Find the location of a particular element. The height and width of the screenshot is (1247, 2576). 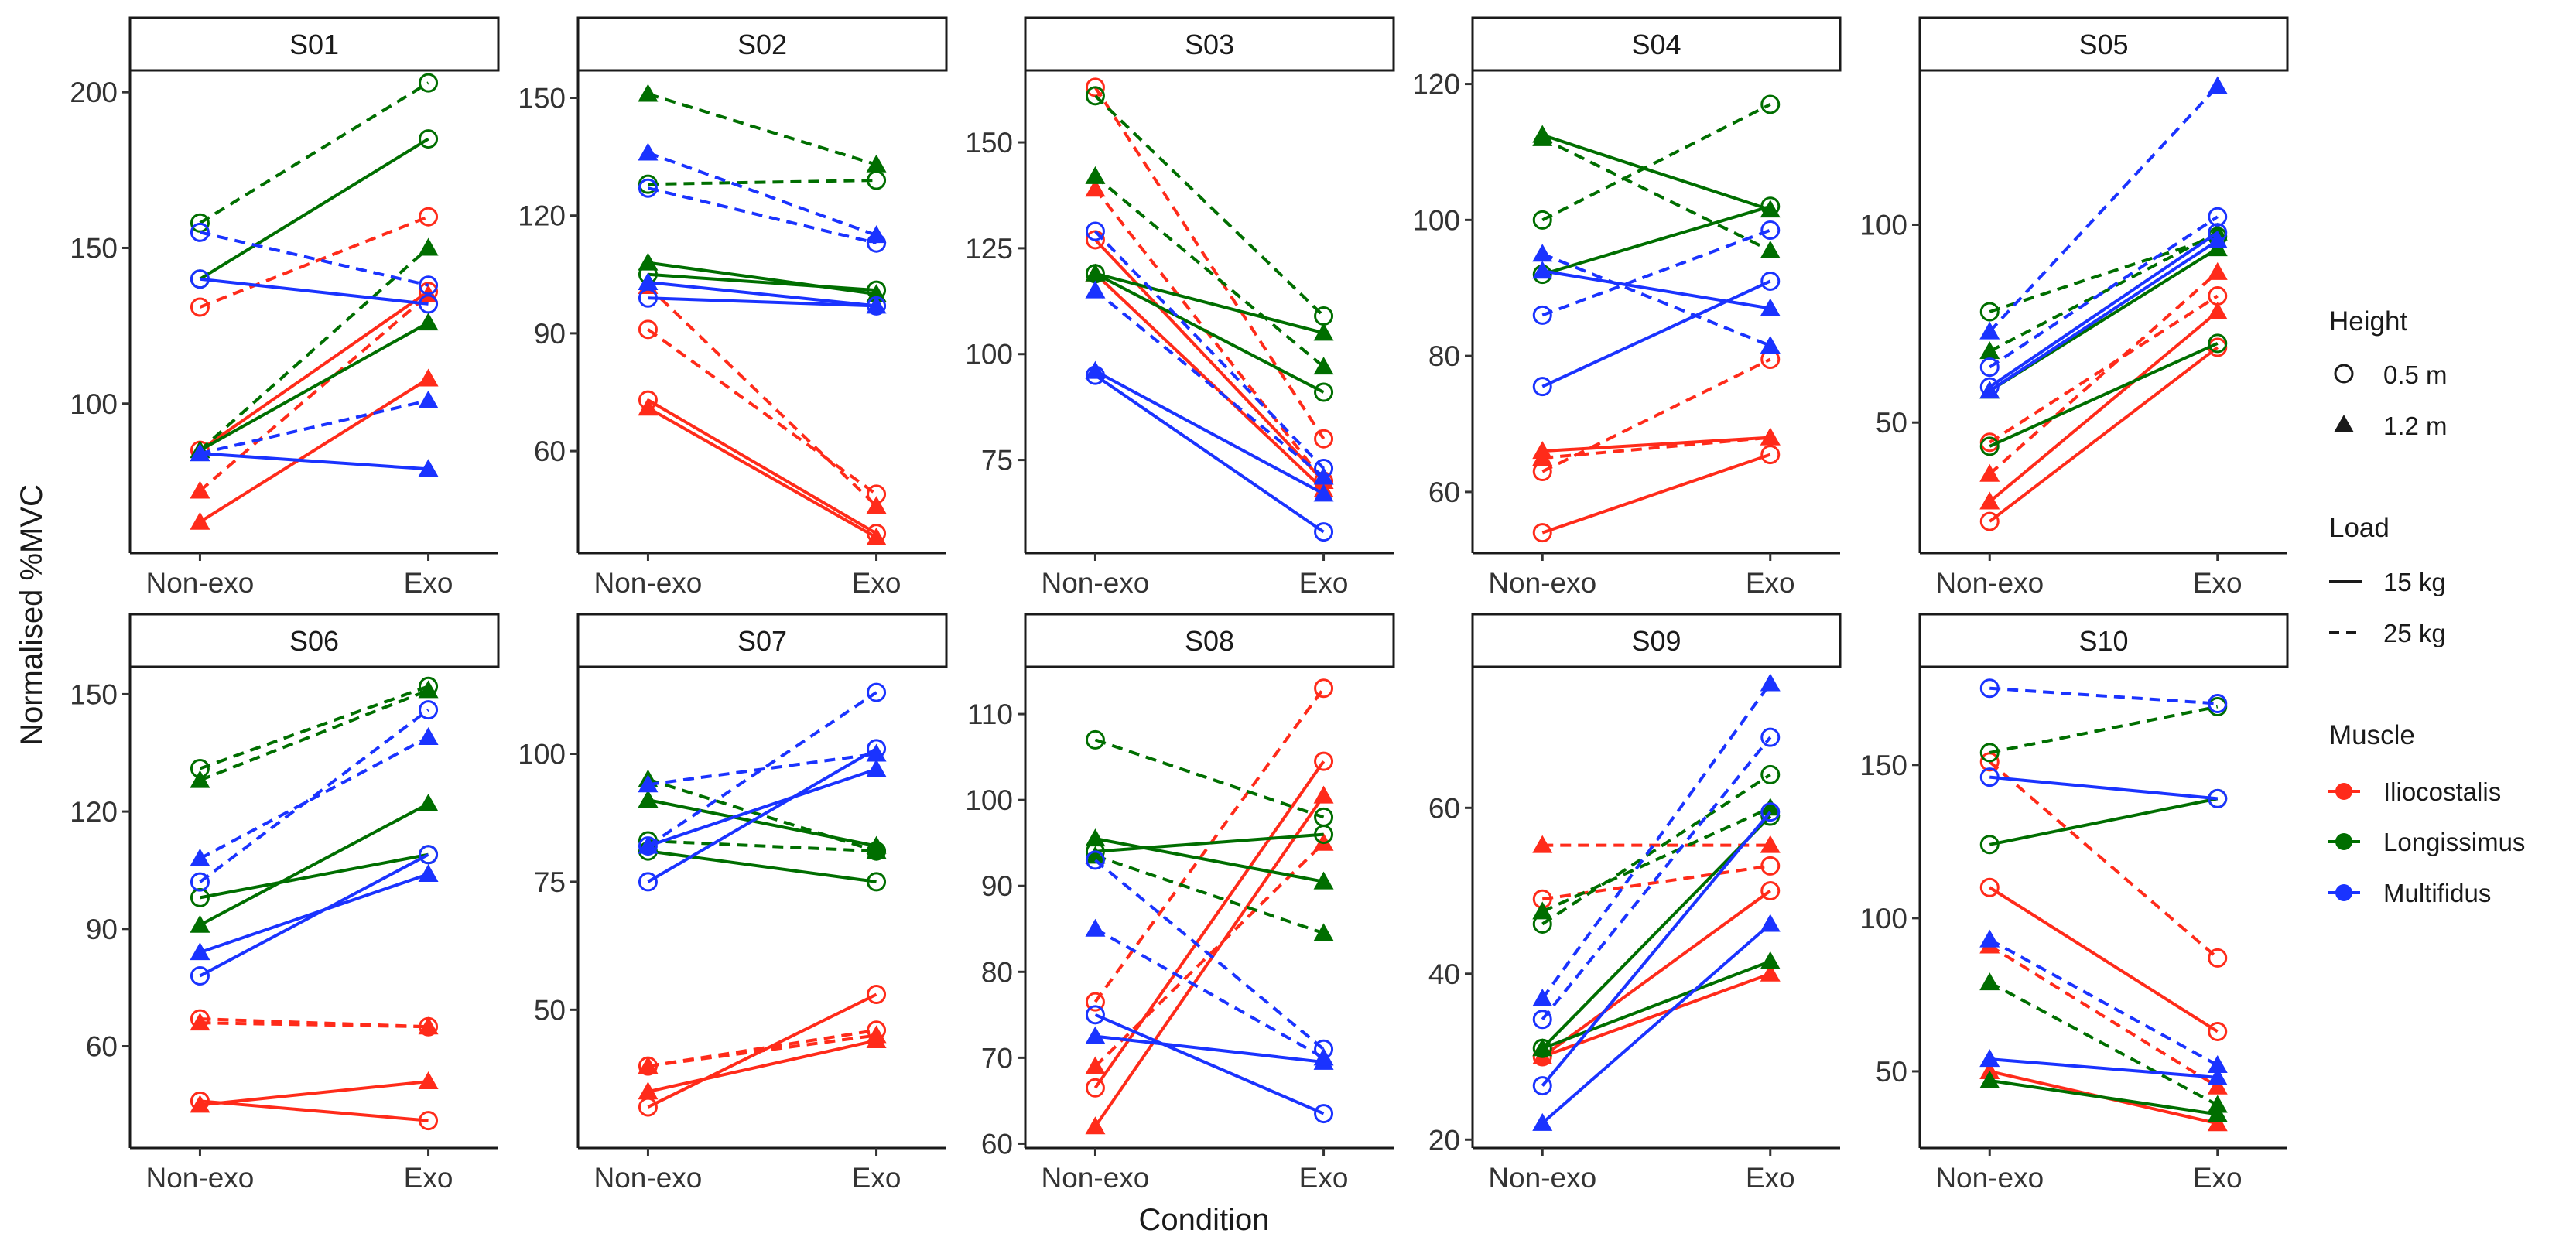

panel-title-s03: S03 is located at coordinates (1210, 44).